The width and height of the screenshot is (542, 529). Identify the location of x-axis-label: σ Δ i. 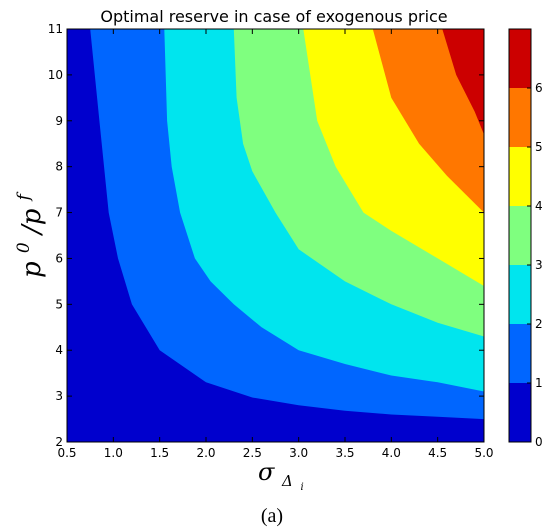
(281, 475).